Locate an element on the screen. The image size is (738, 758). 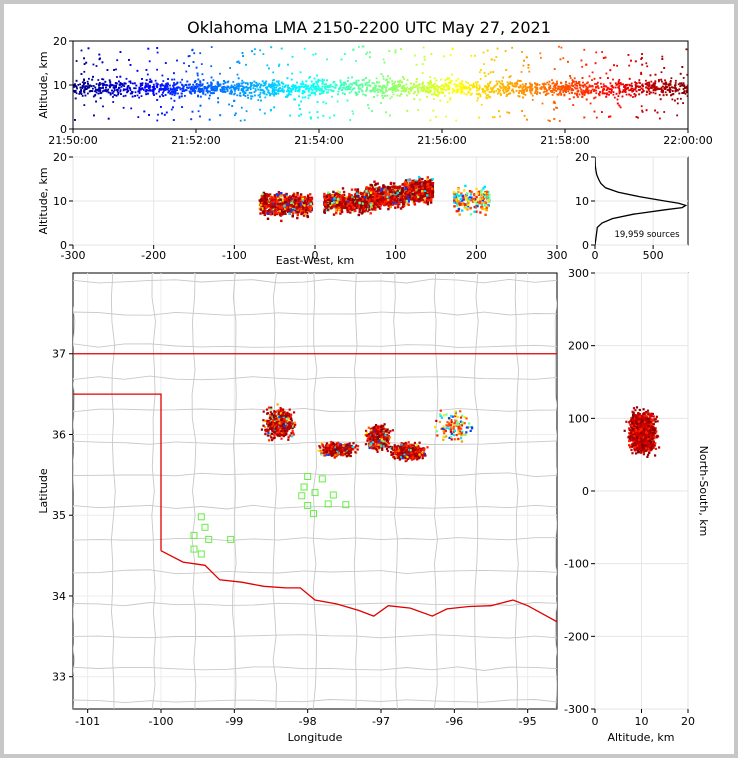
chart-title: Oklahoma LMA 2150-2200 UTC May 27, 2021 is located at coordinates (369, 27).